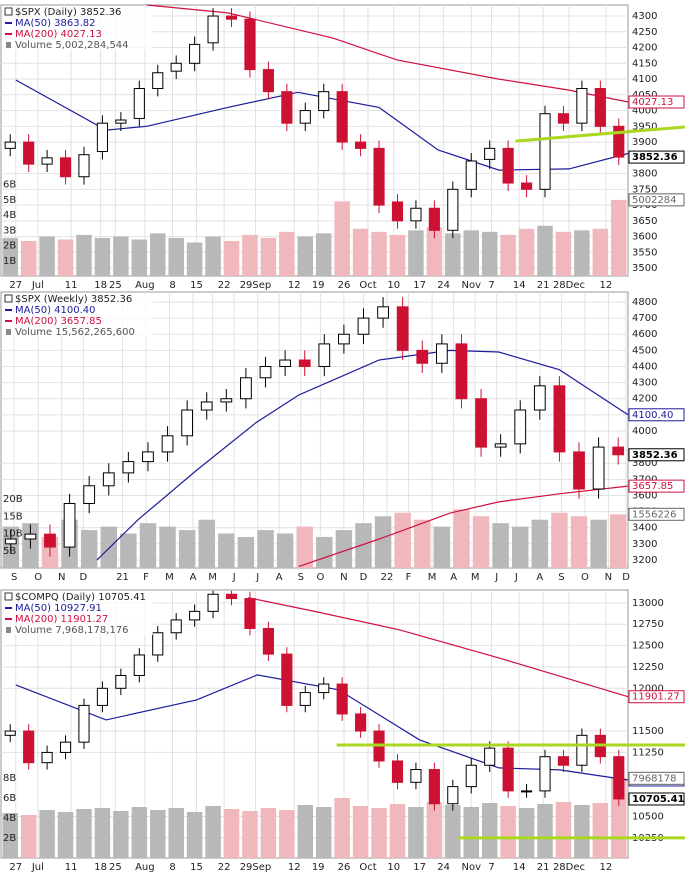 The height and width of the screenshot is (874, 685). I want to click on y-tick-label: 3600, so click(644, 495).